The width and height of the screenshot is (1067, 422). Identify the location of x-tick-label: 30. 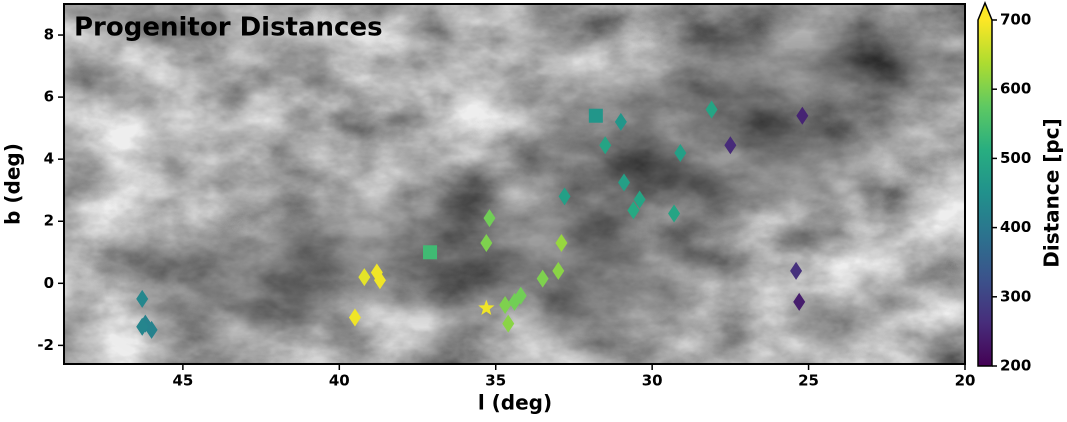
(652, 381).